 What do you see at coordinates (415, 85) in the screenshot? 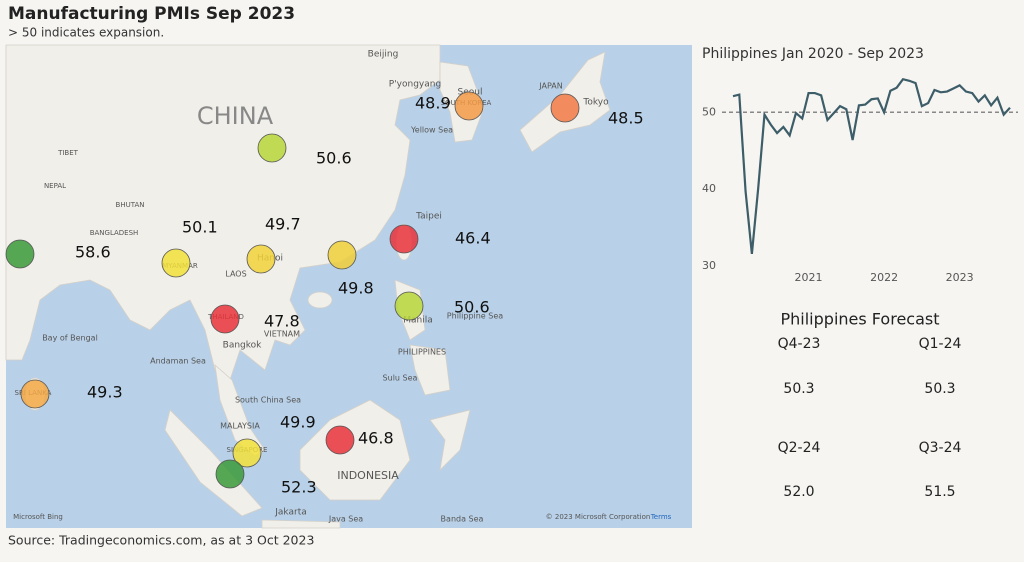
I see `map-label: P'yongyang` at bounding box center [415, 85].